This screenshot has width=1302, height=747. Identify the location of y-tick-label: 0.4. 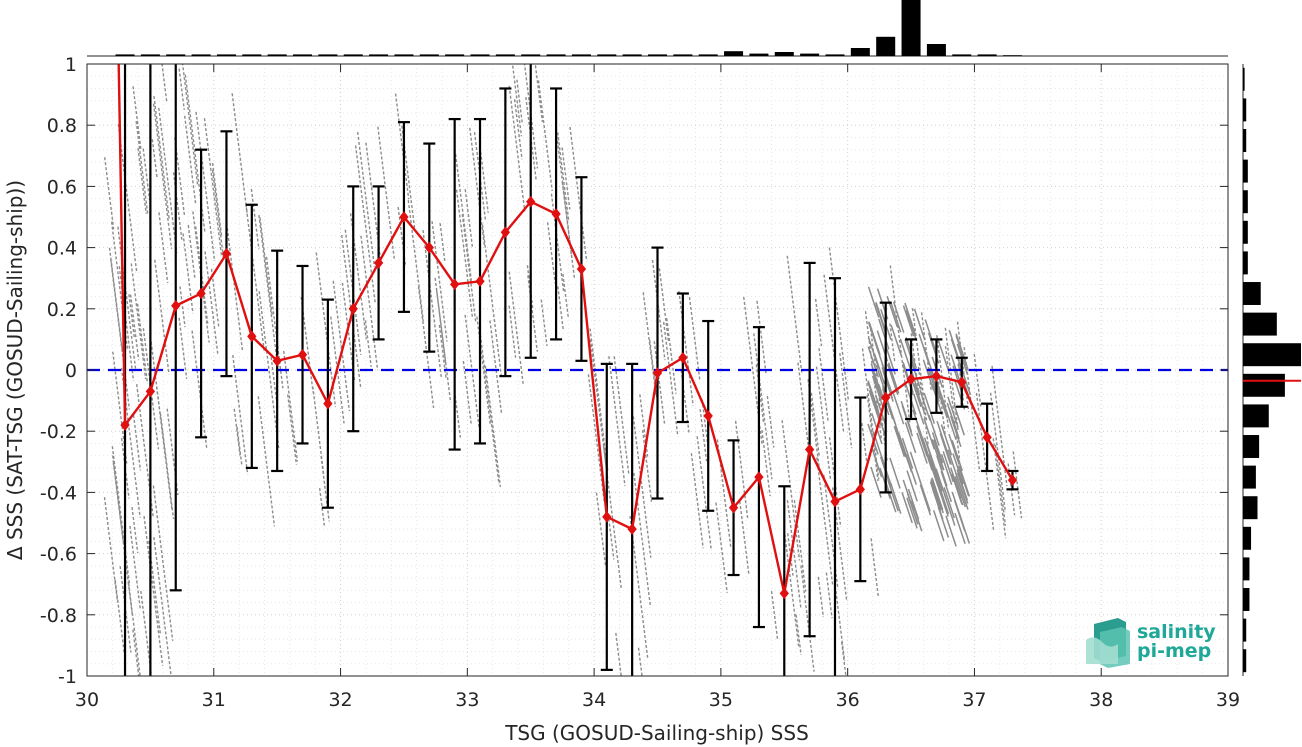
(62, 249).